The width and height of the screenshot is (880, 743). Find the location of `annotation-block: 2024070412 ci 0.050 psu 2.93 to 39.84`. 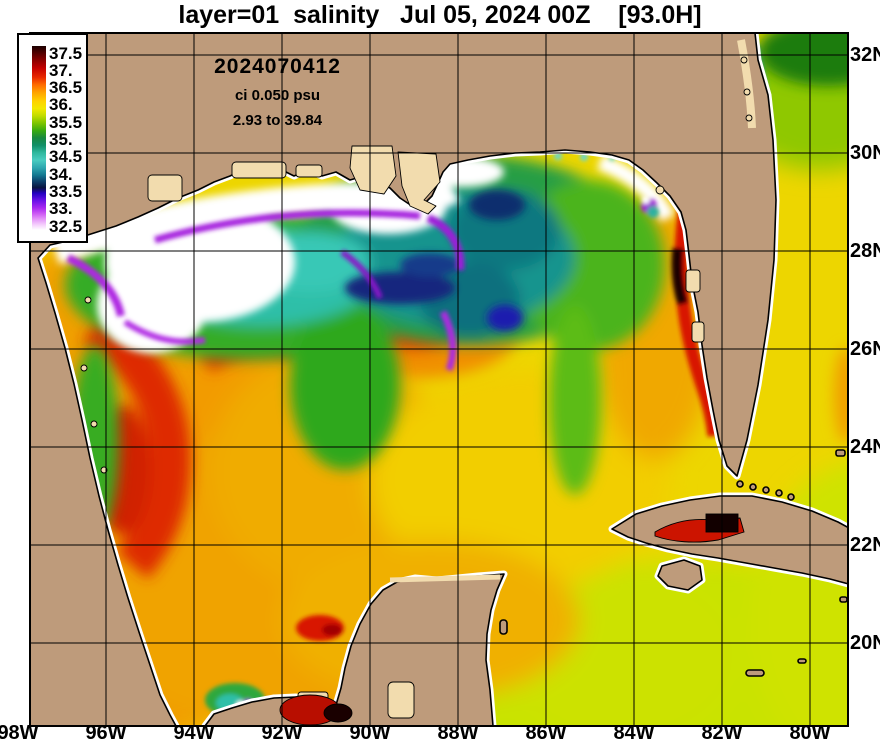

annotation-block: 2024070412 ci 0.050 psu 2.93 to 39.84 is located at coordinates (277, 91).